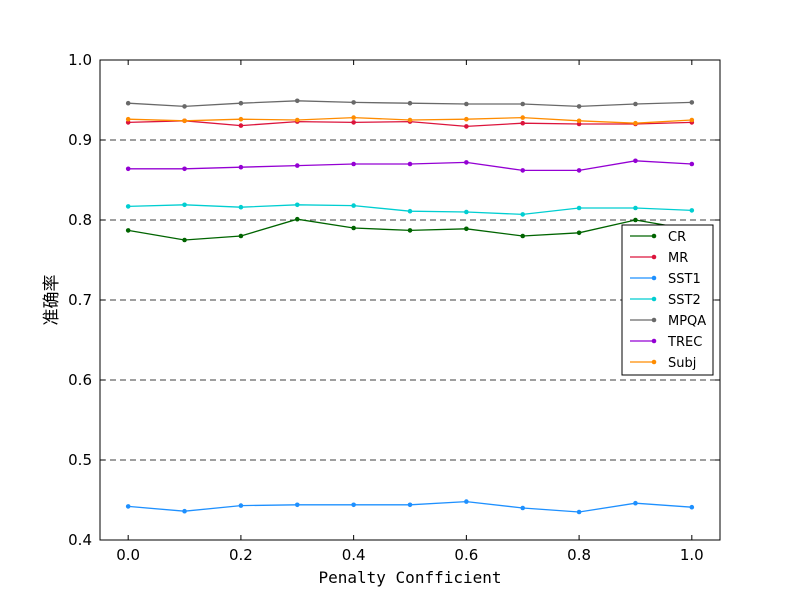 This screenshot has width=800, height=600. I want to click on y-tick-label: 0.5, so click(80, 460).